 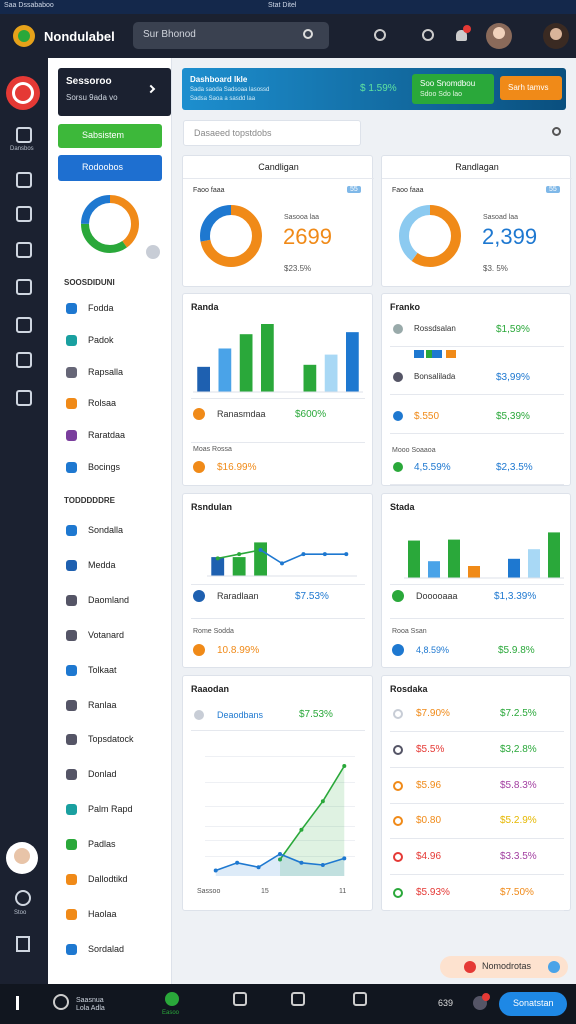 What do you see at coordinates (106, 371) in the screenshot?
I see `nav-item: Rapsalla` at bounding box center [106, 371].